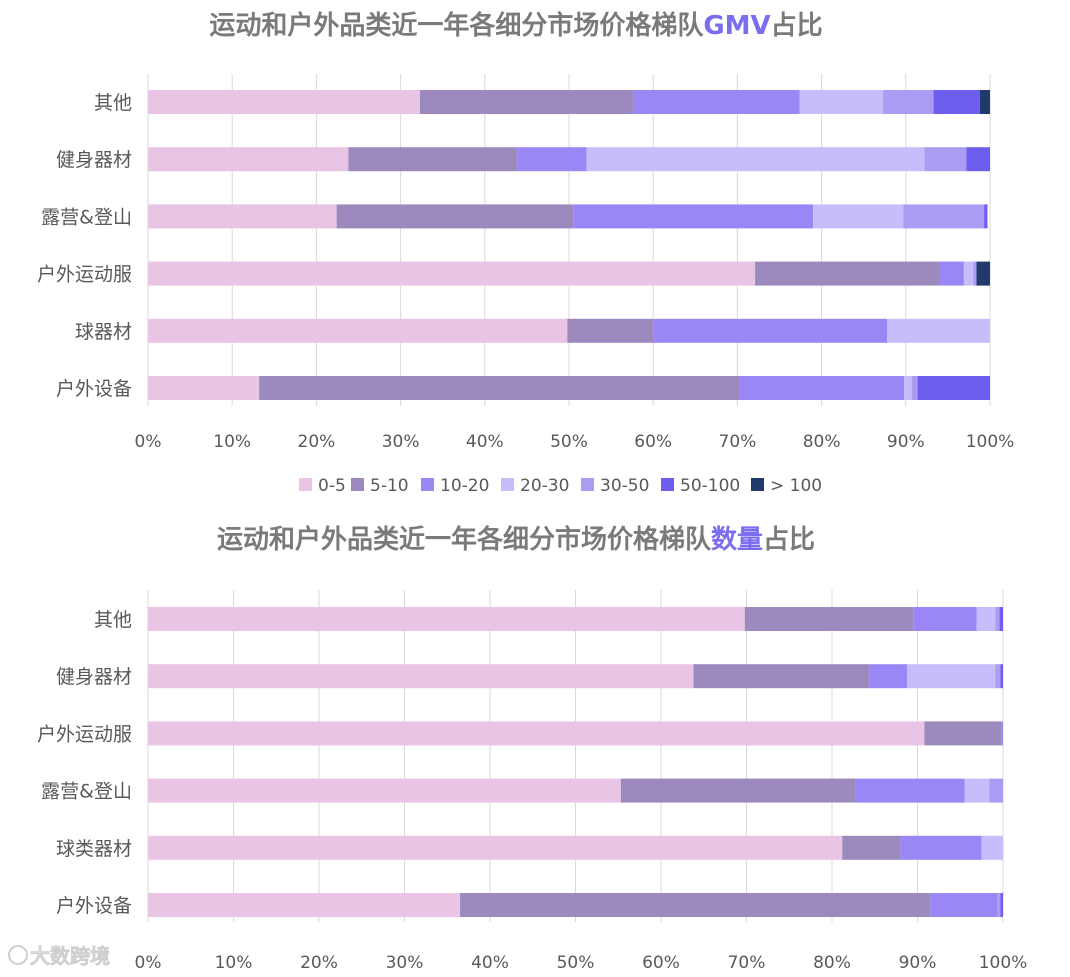  Describe the element at coordinates (832, 963) in the screenshot. I see `x-tick-label: 80%` at that location.